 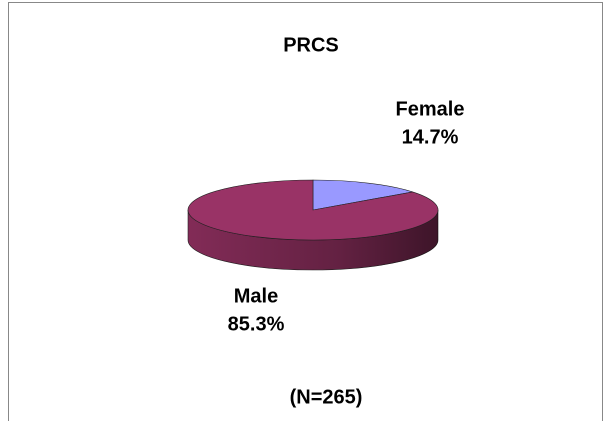 What do you see at coordinates (430, 137) in the screenshot?
I see `slice-value-label: 14.7%` at bounding box center [430, 137].